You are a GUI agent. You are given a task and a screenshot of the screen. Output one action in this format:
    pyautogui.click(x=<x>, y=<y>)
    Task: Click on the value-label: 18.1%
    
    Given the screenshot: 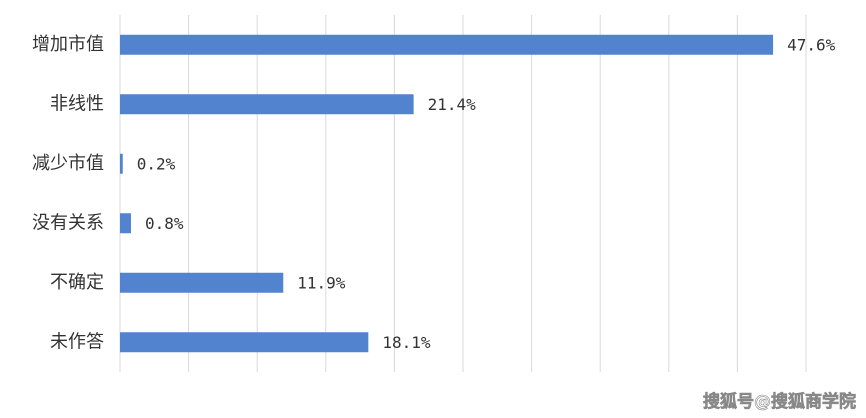 What is the action you would take?
    pyautogui.click(x=406, y=342)
    